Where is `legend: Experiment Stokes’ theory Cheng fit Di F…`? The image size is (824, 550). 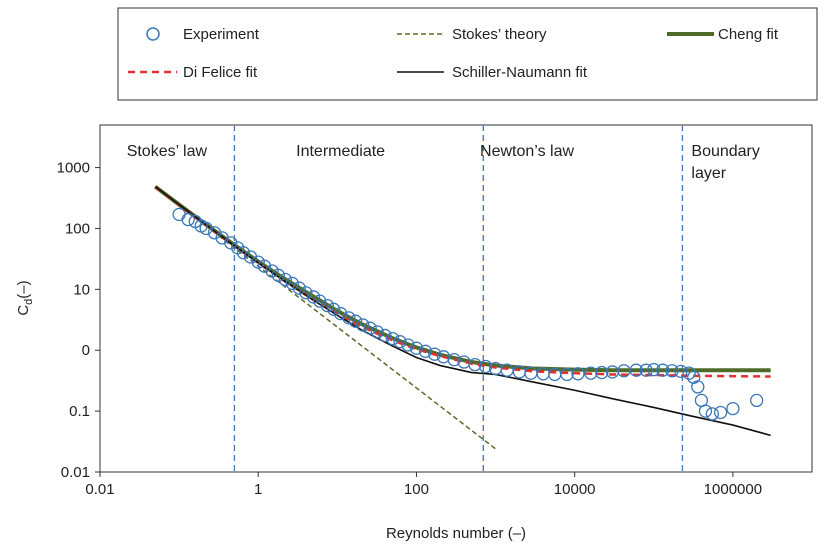 legend: Experiment Stokes’ theory Cheng fit Di F… is located at coordinates (467, 54).